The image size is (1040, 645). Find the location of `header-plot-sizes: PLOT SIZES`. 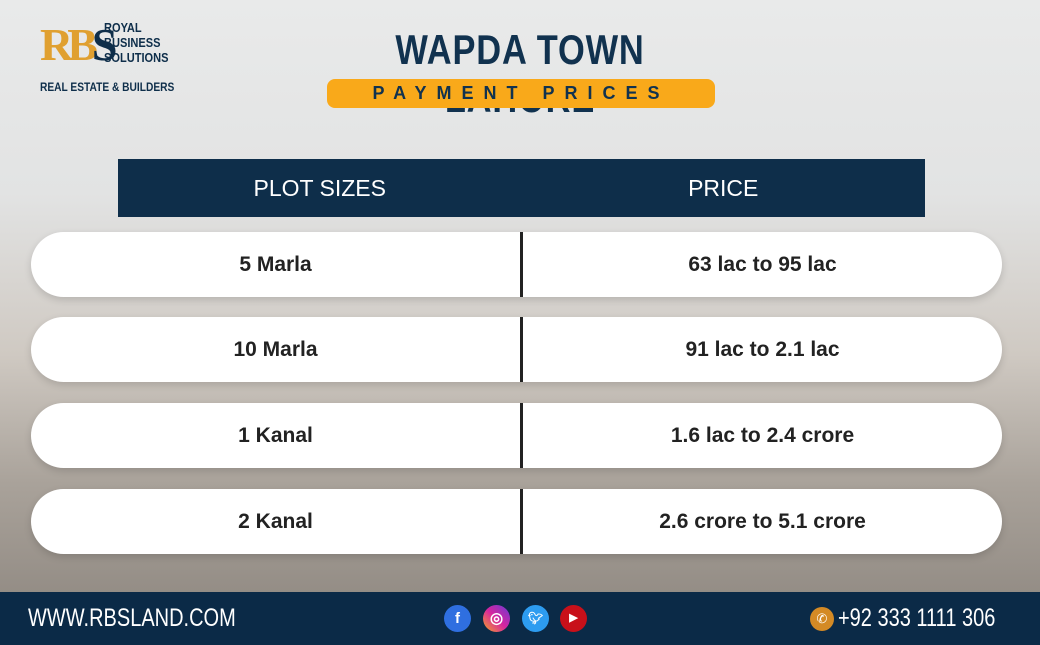

header-plot-sizes: PLOT SIZES is located at coordinates (319, 187).